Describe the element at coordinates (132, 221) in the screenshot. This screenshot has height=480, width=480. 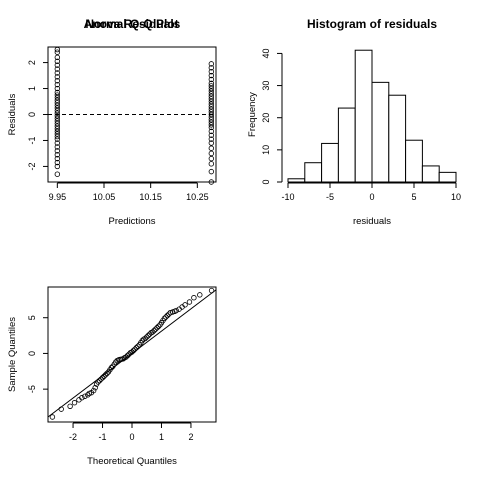
I see `x-axis-label: Predictions` at that location.